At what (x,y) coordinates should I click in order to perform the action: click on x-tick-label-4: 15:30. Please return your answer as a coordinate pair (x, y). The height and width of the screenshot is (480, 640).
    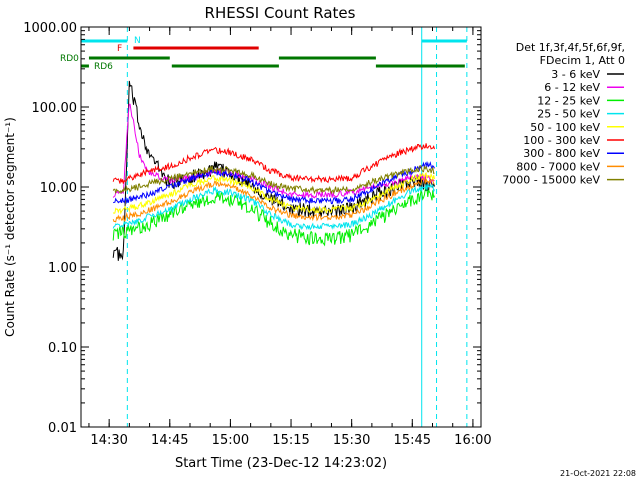
    Looking at the image, I should click on (351, 440).